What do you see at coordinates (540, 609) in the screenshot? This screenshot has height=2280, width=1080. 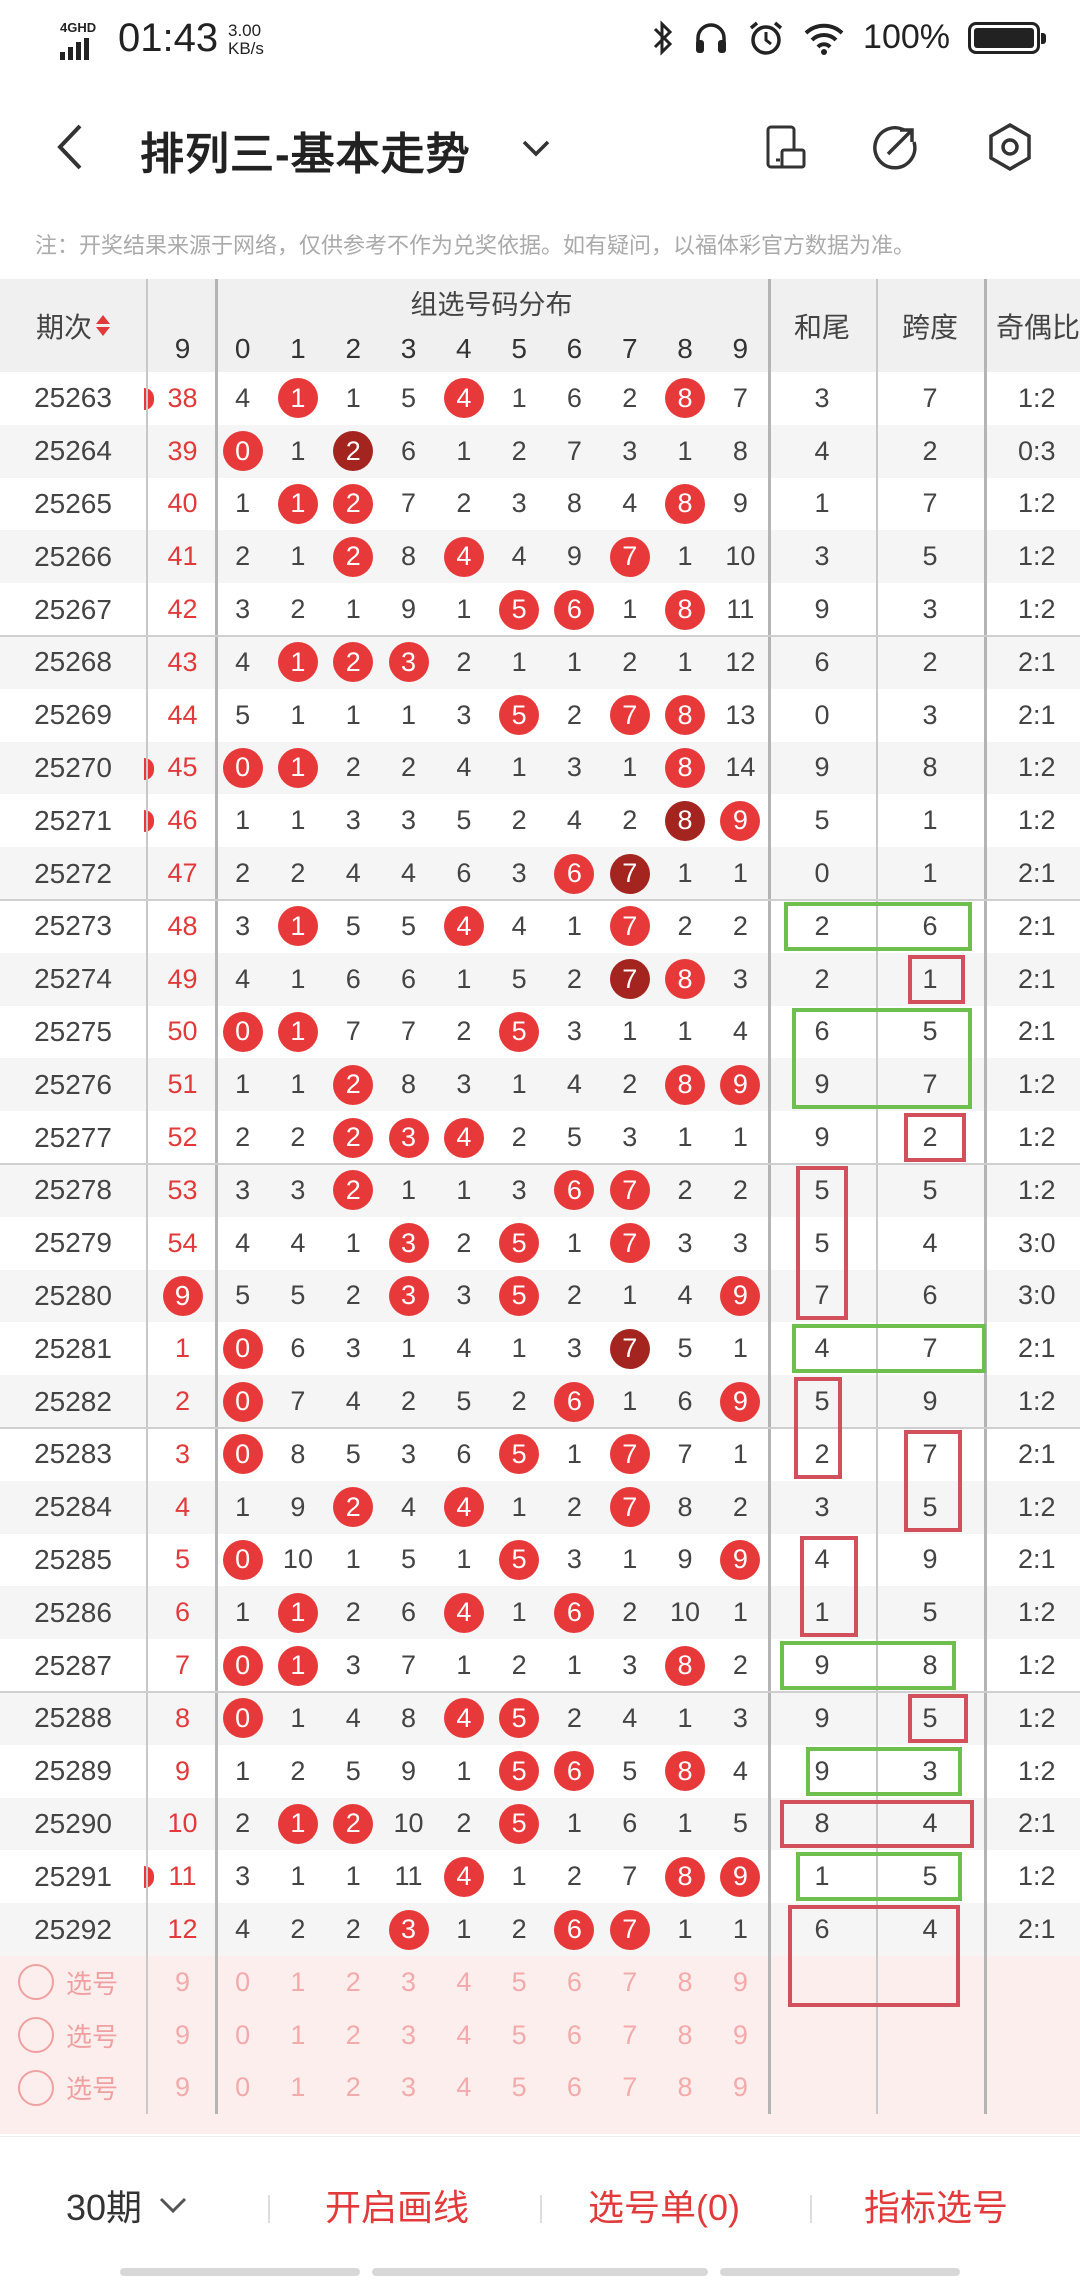 I see `table-row: 25267 42 3 2 1 9 1 5 6 1 8 11 9 3 1:2` at bounding box center [540, 609].